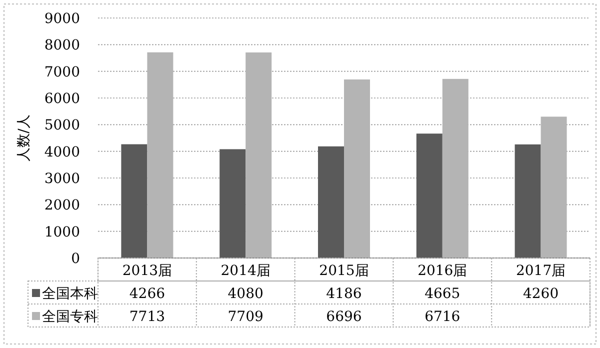 Image resolution: width=600 pixels, height=348 pixels. I want to click on y-tick-label: 1000, so click(62, 232).